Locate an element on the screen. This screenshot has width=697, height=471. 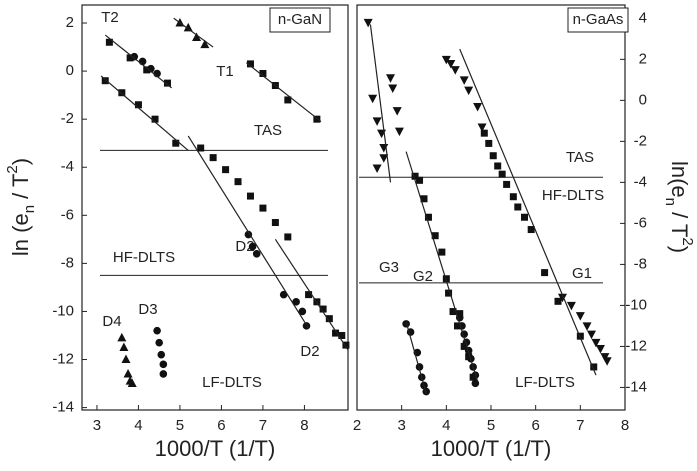
x-tick-label: 8 is located at coordinates (625, 425).